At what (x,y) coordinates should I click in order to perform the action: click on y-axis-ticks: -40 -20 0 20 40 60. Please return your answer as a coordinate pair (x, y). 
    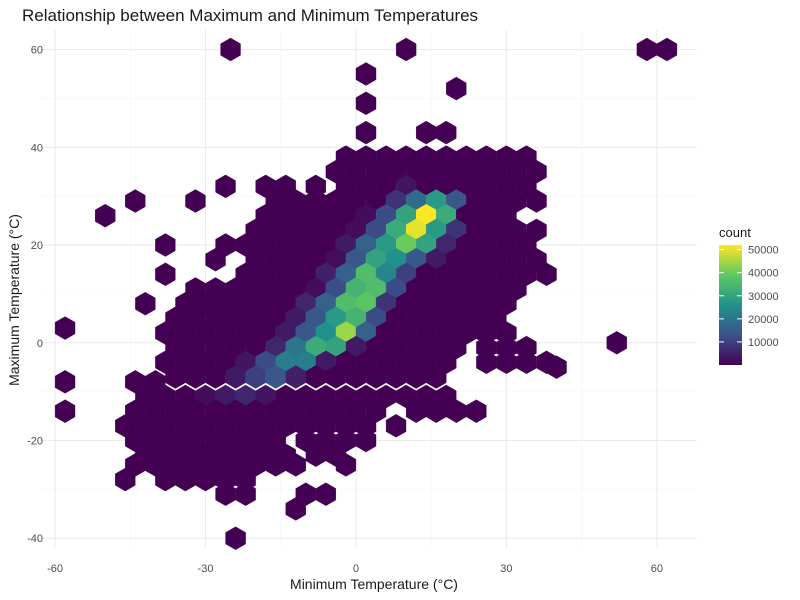
    Looking at the image, I should click on (35, 295).